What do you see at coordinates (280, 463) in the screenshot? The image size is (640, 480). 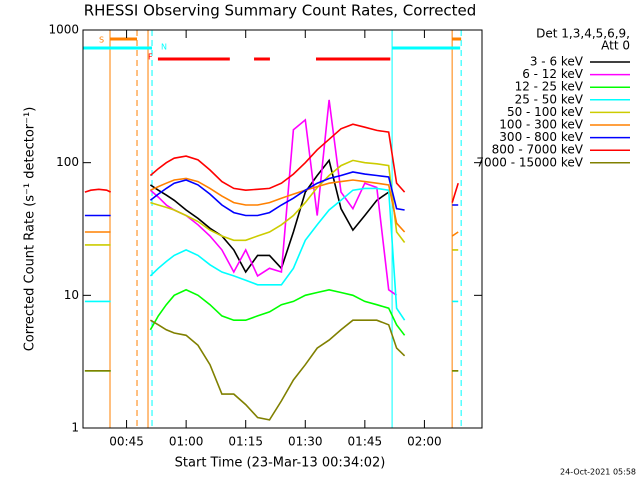 I see `x-axis-label: Start Time (23-Mar-13 00:34:02)` at bounding box center [280, 463].